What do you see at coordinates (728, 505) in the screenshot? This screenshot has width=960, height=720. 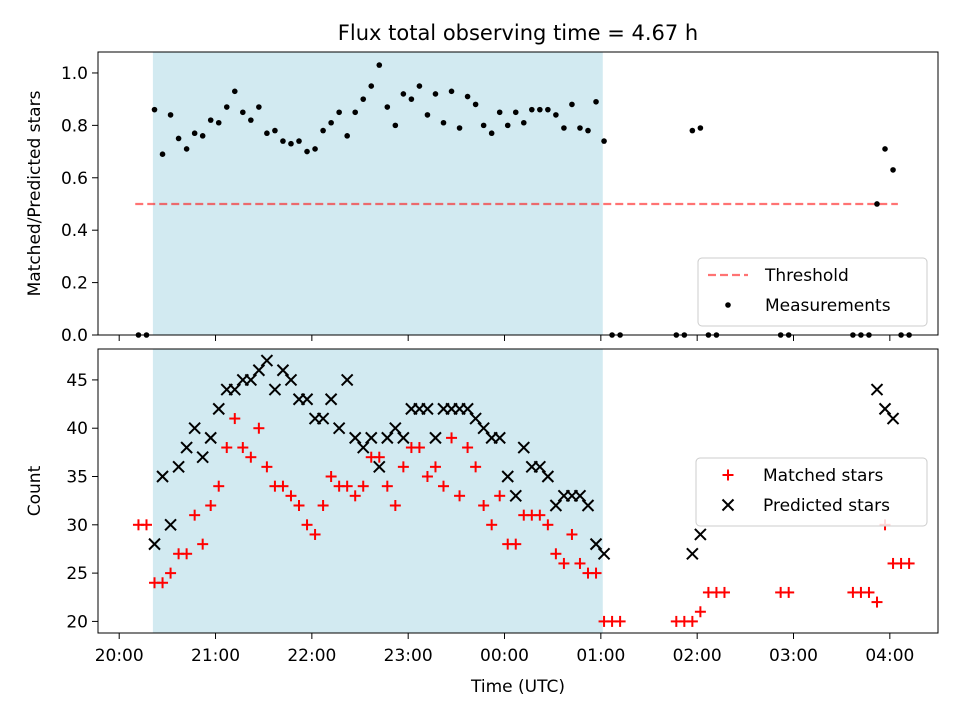 I see `legend-predicted-swatch` at bounding box center [728, 505].